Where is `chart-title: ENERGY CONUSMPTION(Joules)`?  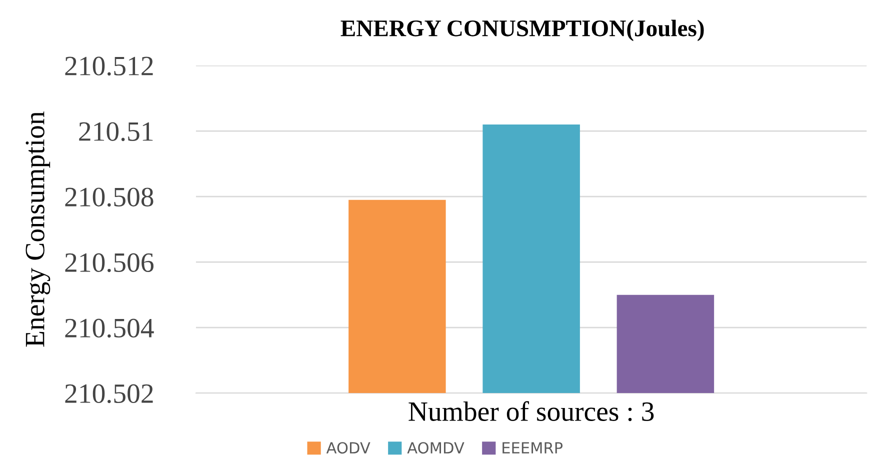 chart-title: ENERGY CONUSMPTION(Joules) is located at coordinates (522, 31).